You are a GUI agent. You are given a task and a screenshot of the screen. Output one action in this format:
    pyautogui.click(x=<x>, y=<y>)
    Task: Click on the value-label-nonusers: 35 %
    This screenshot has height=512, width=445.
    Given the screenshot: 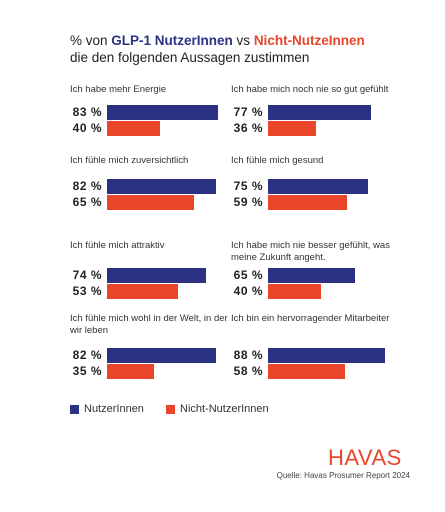 What is the action you would take?
    pyautogui.click(x=87, y=371)
    